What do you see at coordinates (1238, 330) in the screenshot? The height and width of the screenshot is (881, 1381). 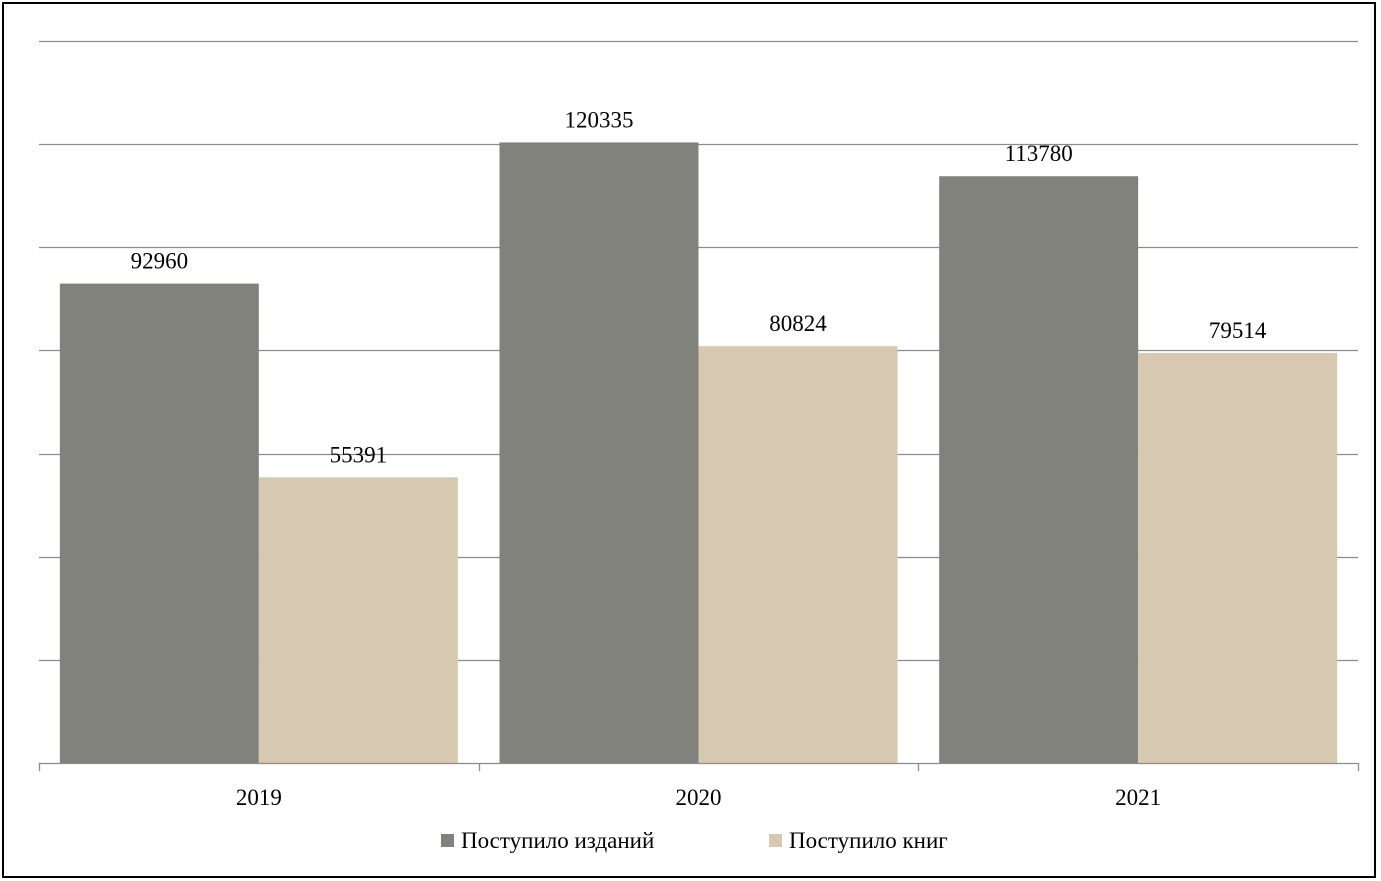 I see `data-label-2021-series-2: 79514` at bounding box center [1238, 330].